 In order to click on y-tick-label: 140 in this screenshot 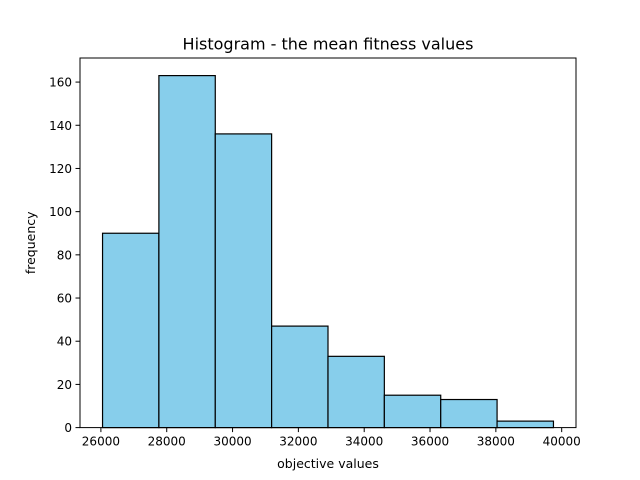, I will do `click(60, 126)`.